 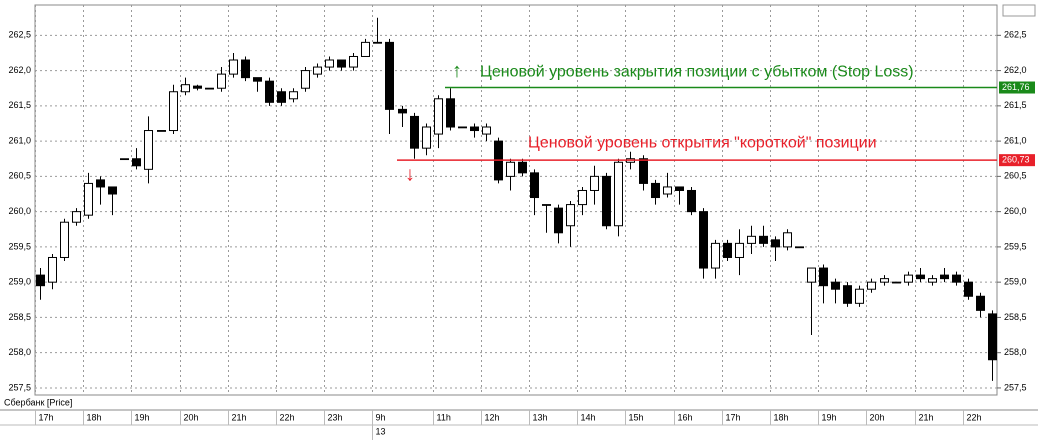 What do you see at coordinates (335, 417) in the screenshot?
I see `x-tick-label: 23h` at bounding box center [335, 417].